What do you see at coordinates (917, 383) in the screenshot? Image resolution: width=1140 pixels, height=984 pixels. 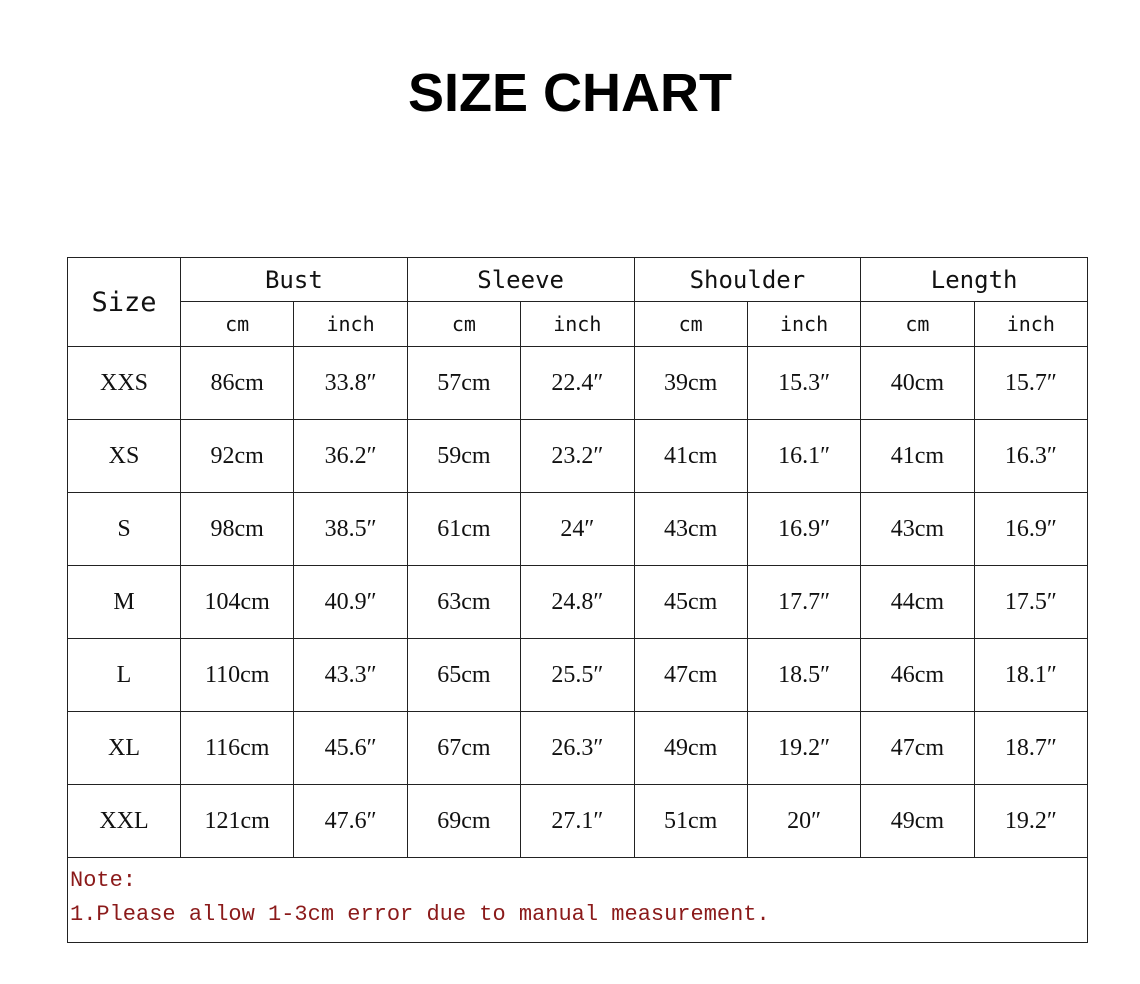 I see `table-cell: 40cm` at bounding box center [917, 383].